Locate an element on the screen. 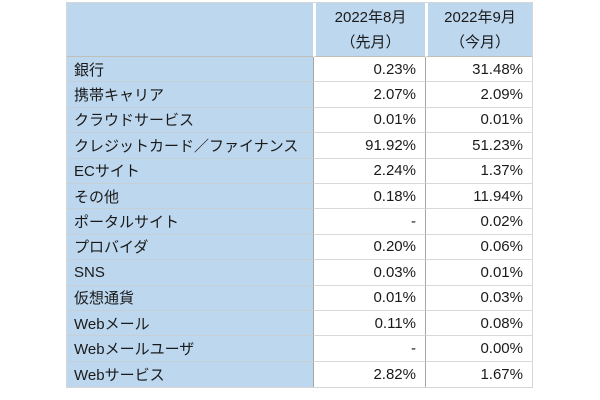  row-label: Webメール is located at coordinates (190, 323).